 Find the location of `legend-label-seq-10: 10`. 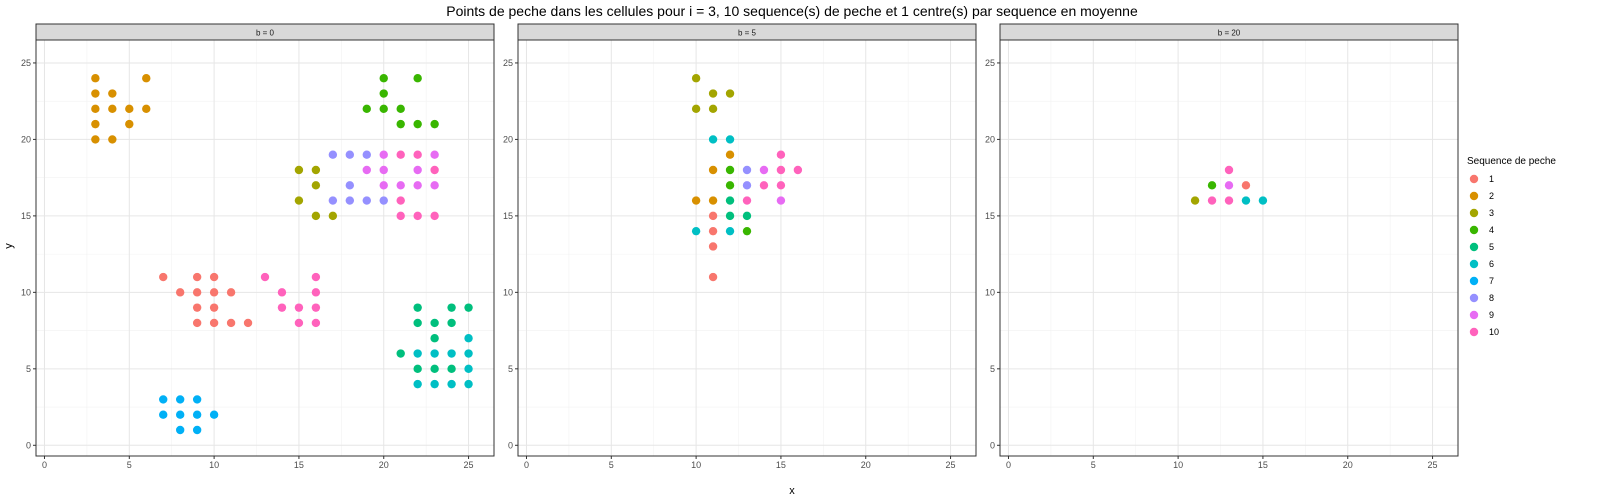

legend-label-seq-10: 10 is located at coordinates (1494, 332).